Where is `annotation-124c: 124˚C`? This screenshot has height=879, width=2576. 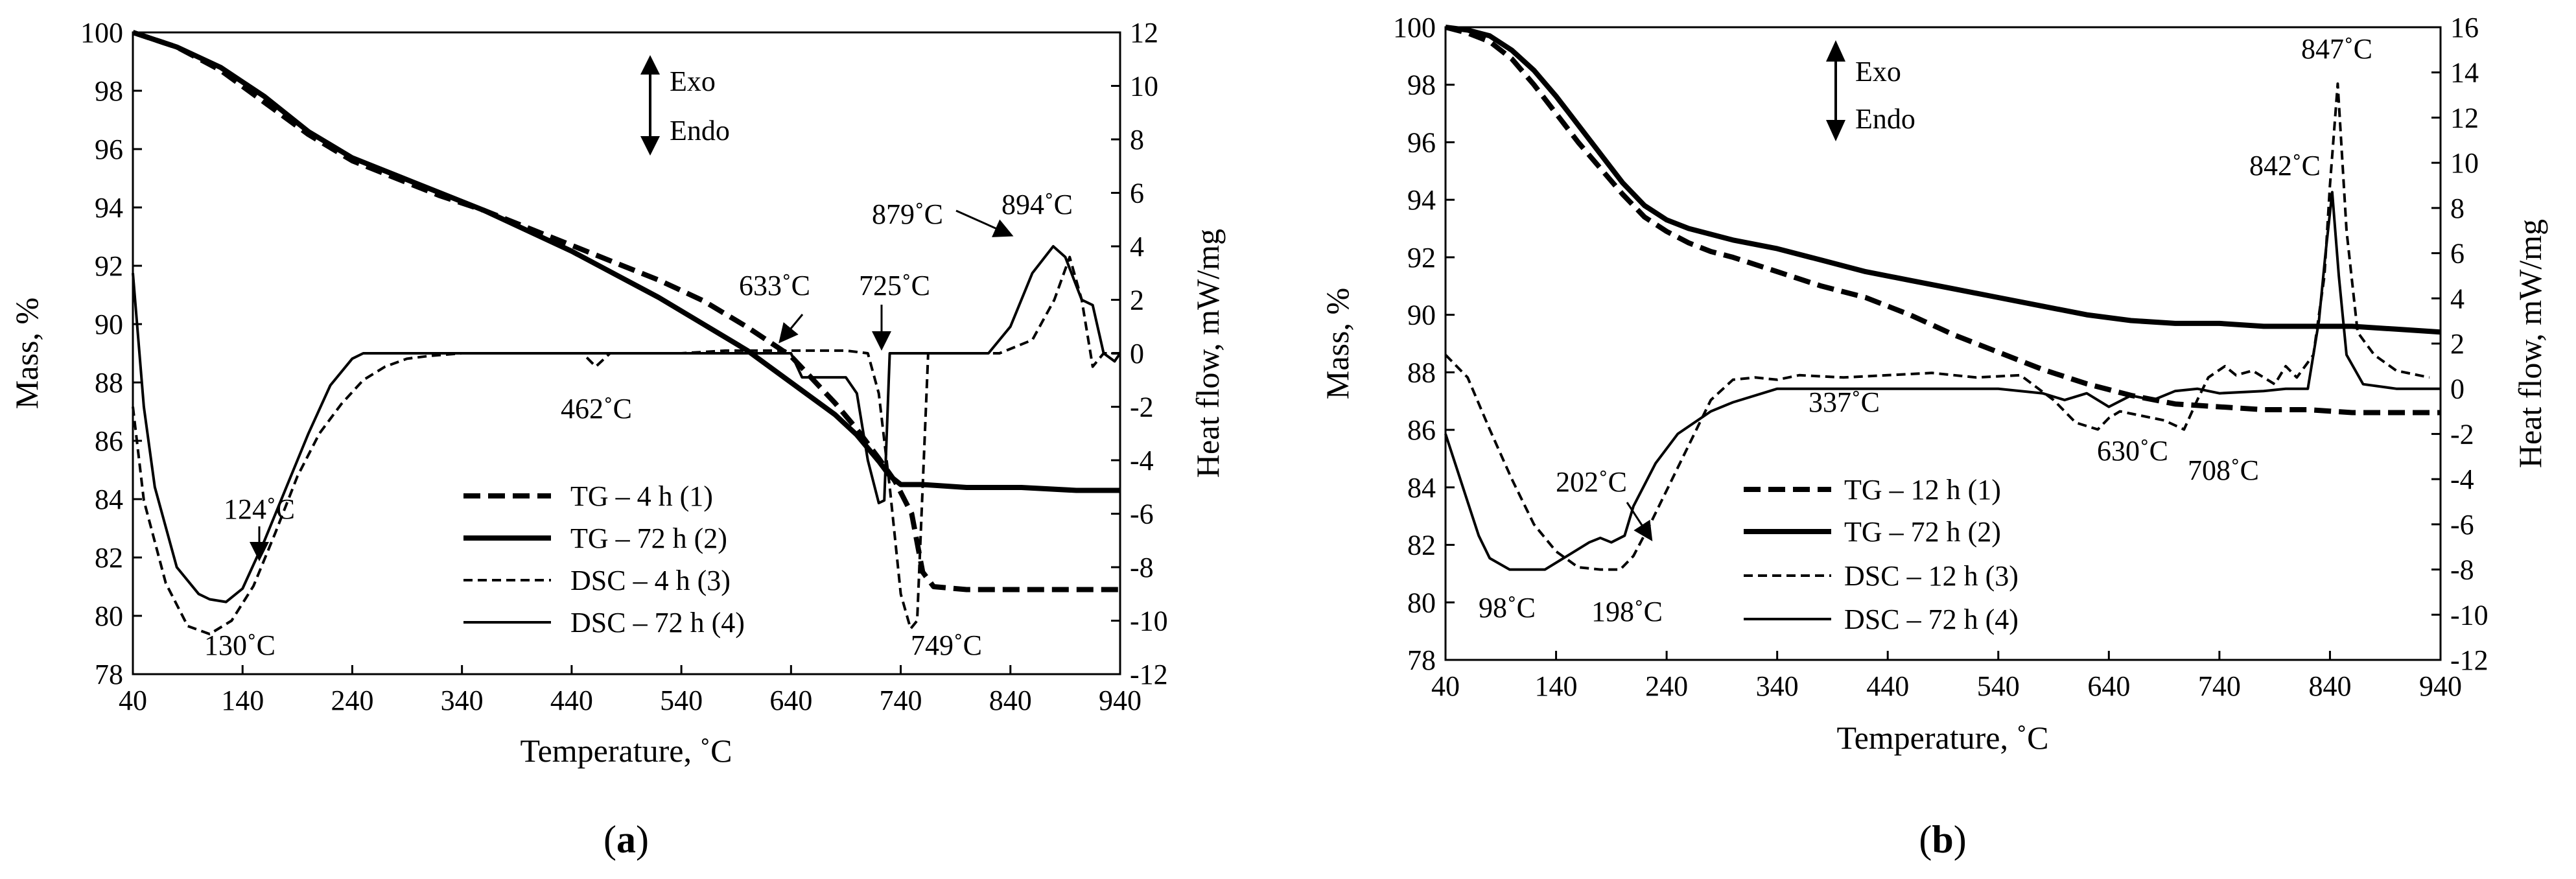 annotation-124c: 124˚C is located at coordinates (259, 509).